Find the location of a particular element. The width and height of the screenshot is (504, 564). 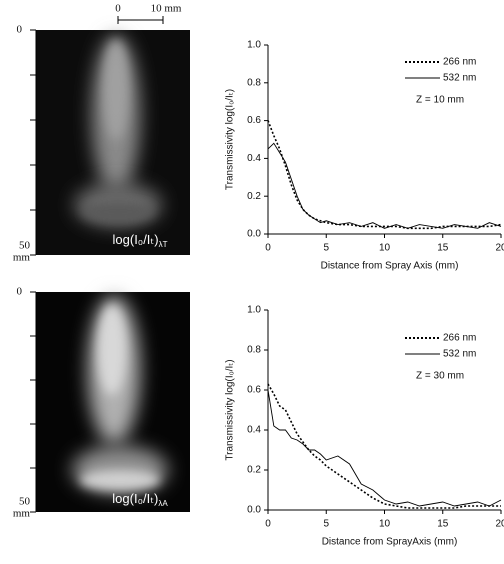

caption-sub: λT is located at coordinates (163, 244).